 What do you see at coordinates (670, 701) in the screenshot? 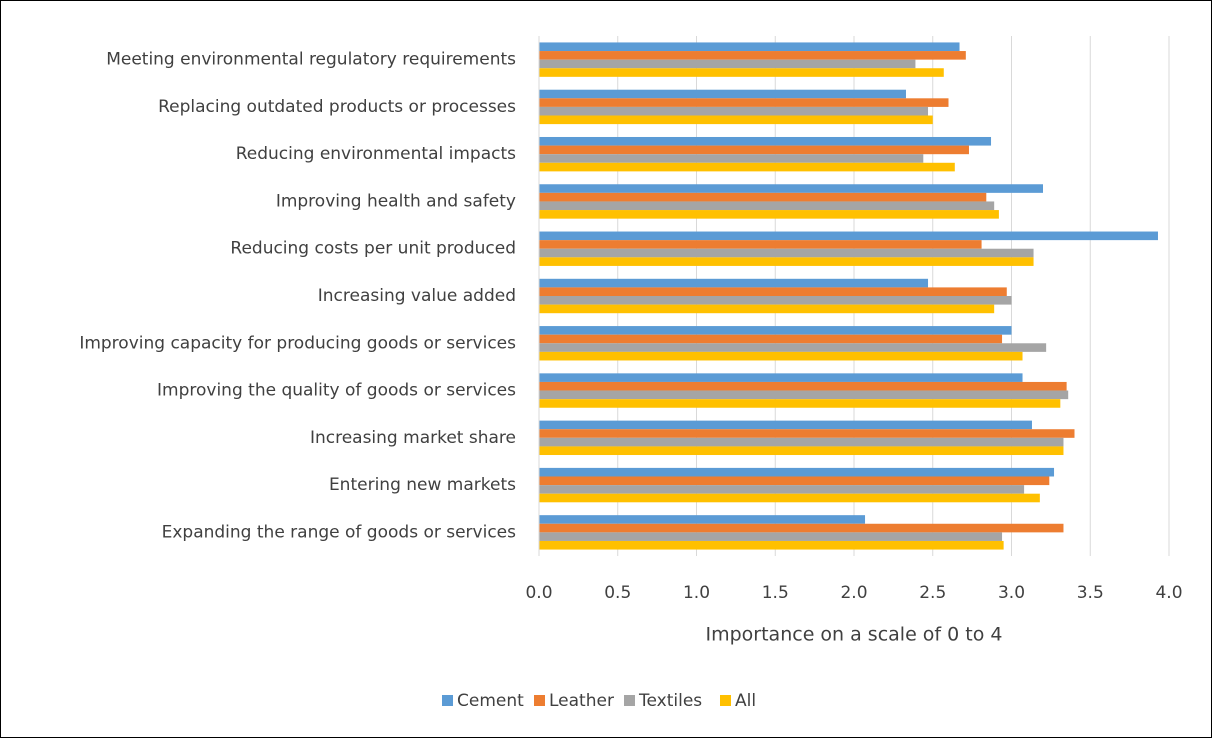
I see `legend-label: Textiles` at bounding box center [670, 701].